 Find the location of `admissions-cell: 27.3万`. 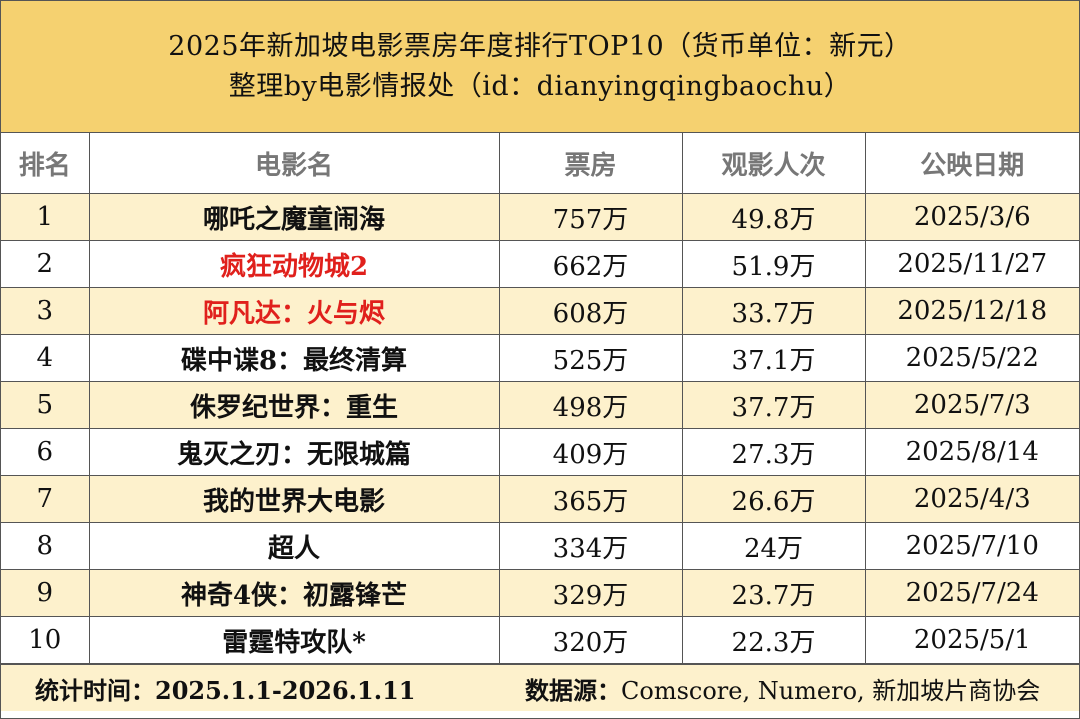

admissions-cell: 27.3万 is located at coordinates (773, 452).